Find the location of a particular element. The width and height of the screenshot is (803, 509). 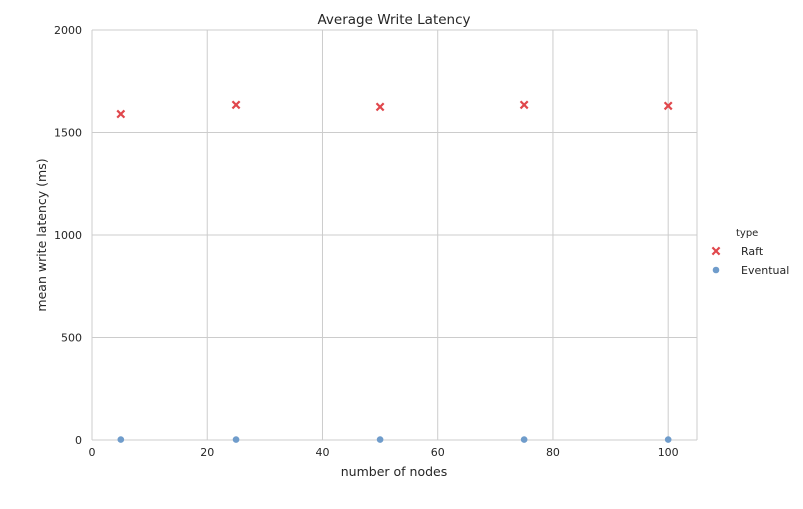

legend-label-eventual: Eventual is located at coordinates (765, 270).